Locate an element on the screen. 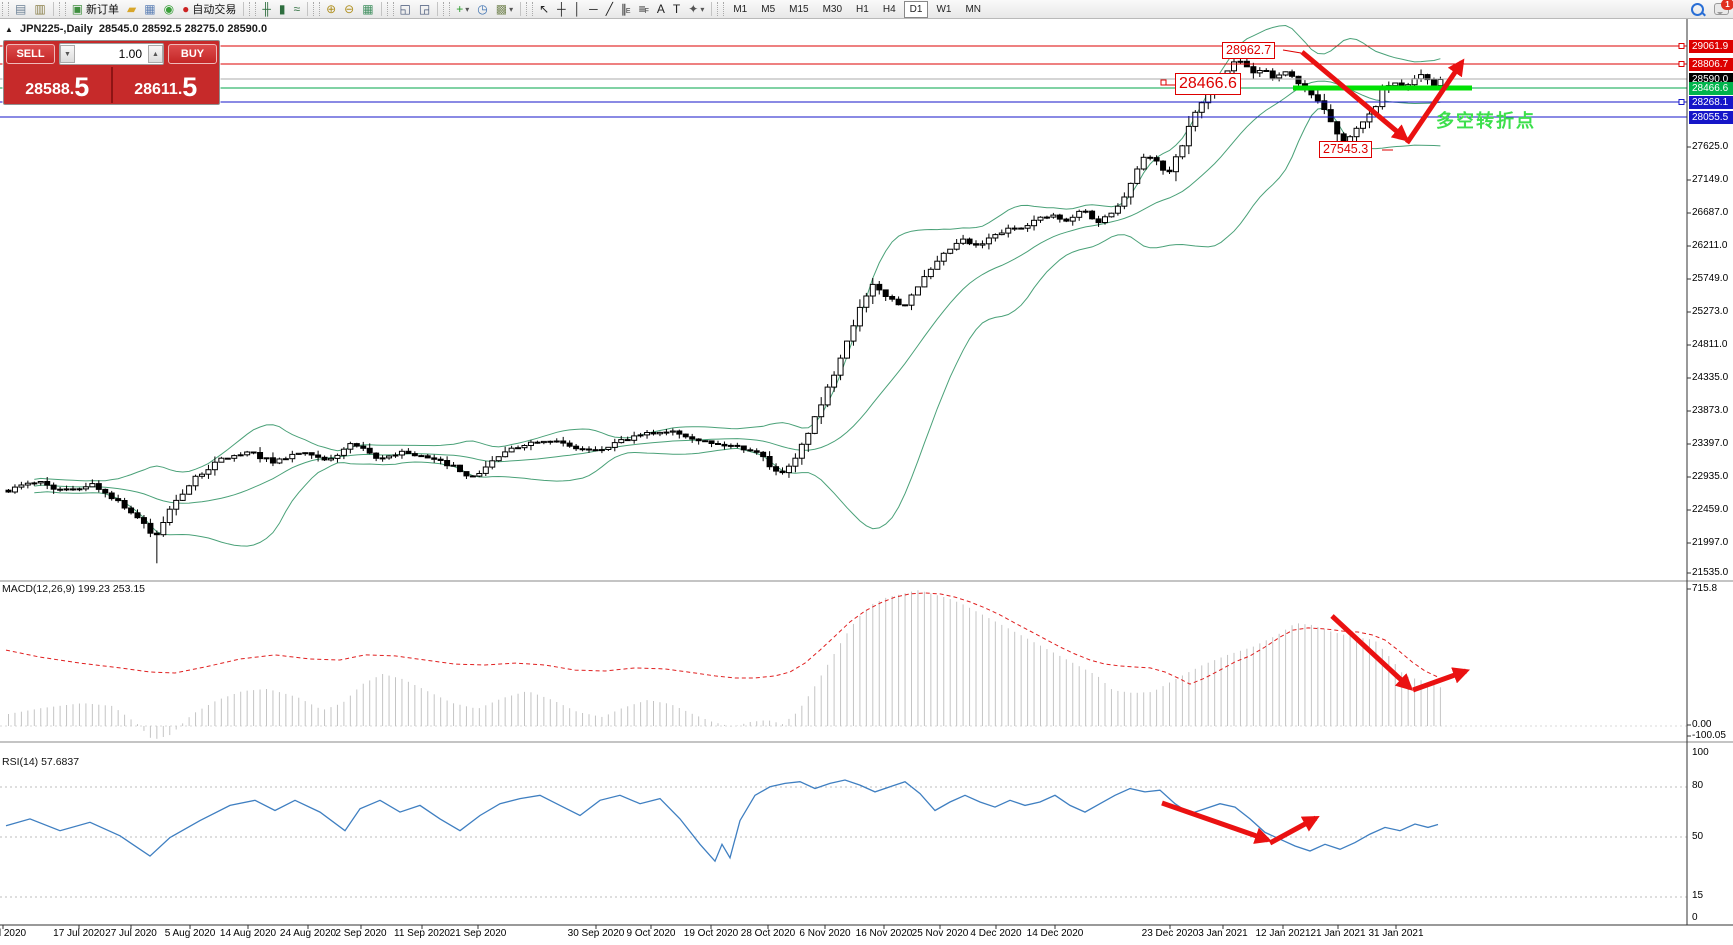 The width and height of the screenshot is (1733, 945). timeframe-d1-button: D1 is located at coordinates (916, 9).